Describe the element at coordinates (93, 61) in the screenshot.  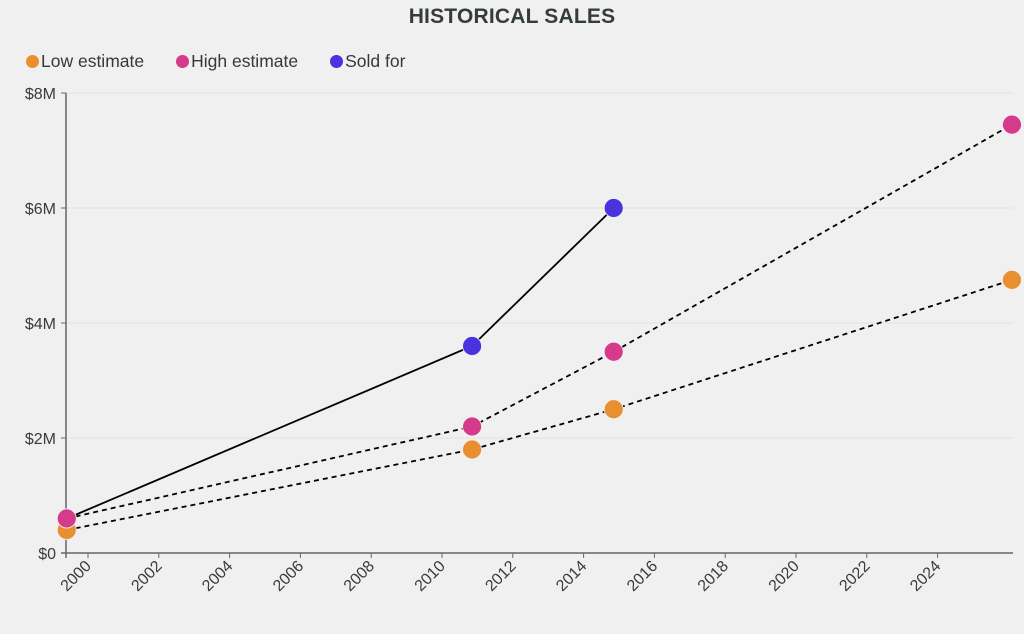
I see `legend-label-low-estimate: Low estimate` at that location.